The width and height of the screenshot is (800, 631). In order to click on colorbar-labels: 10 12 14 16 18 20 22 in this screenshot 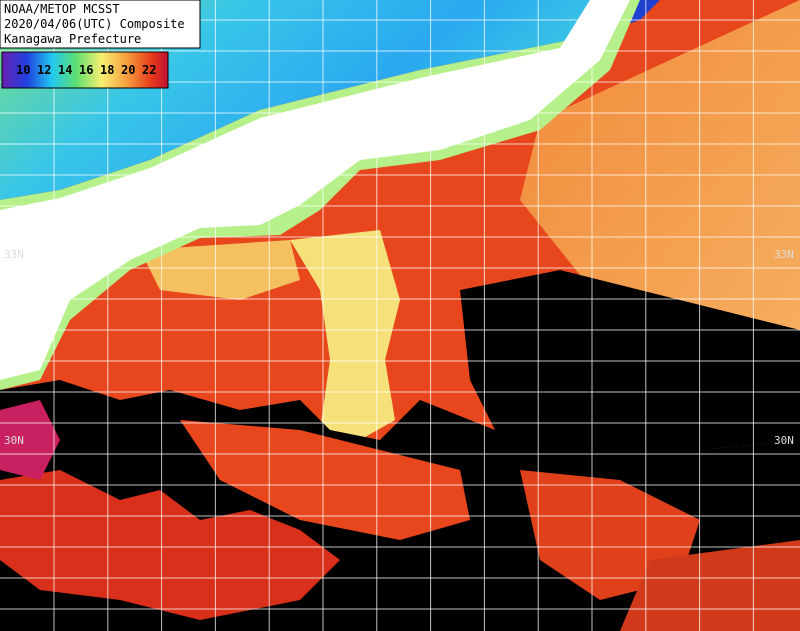, I will do `click(86, 70)`.